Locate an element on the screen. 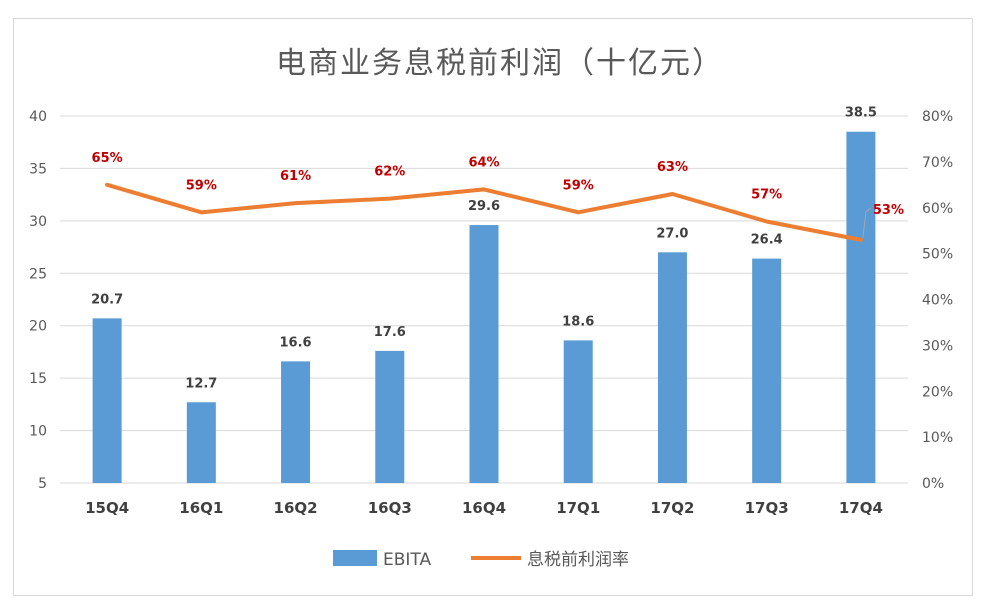 Image resolution: width=1000 pixels, height=609 pixels. bar-data-label: 17.6 is located at coordinates (390, 332).